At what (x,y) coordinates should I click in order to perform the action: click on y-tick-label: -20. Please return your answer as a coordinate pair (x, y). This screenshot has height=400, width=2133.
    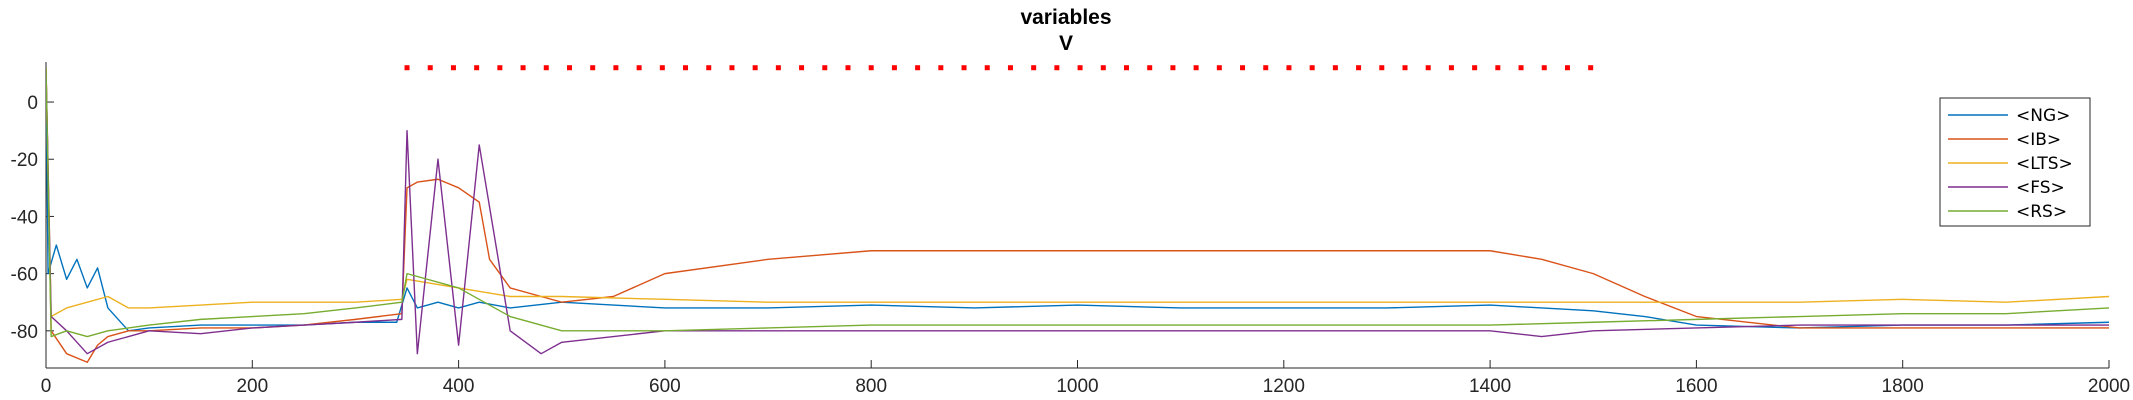
    Looking at the image, I should click on (24, 160).